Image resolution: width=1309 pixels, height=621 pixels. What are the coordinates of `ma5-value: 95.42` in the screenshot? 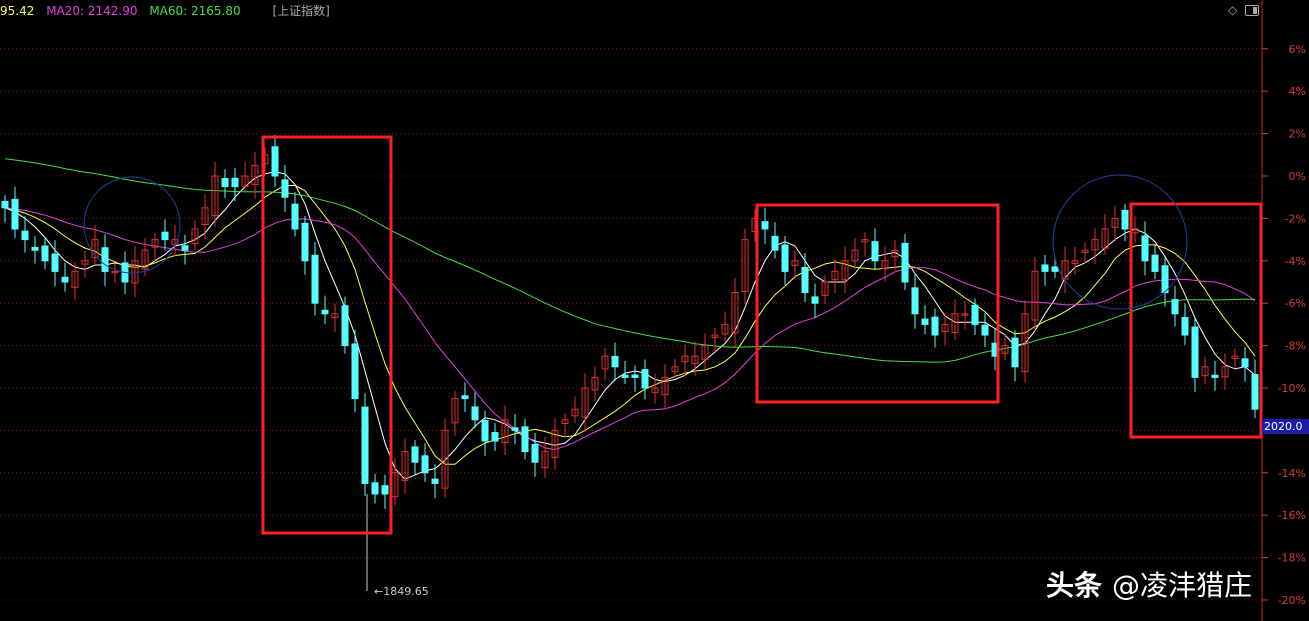 It's located at (17, 11).